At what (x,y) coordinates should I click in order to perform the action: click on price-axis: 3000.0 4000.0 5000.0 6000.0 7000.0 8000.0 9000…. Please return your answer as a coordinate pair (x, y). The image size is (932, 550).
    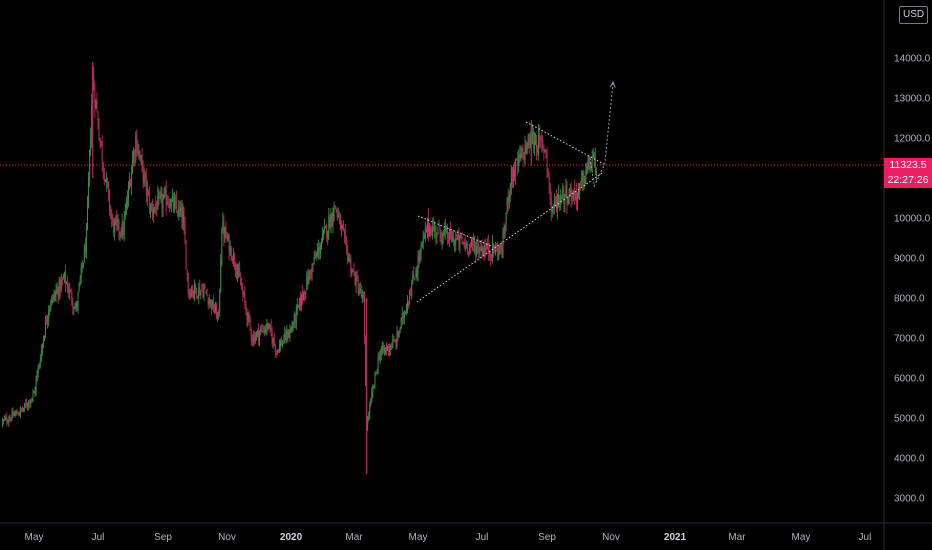
    Looking at the image, I should click on (912, 279).